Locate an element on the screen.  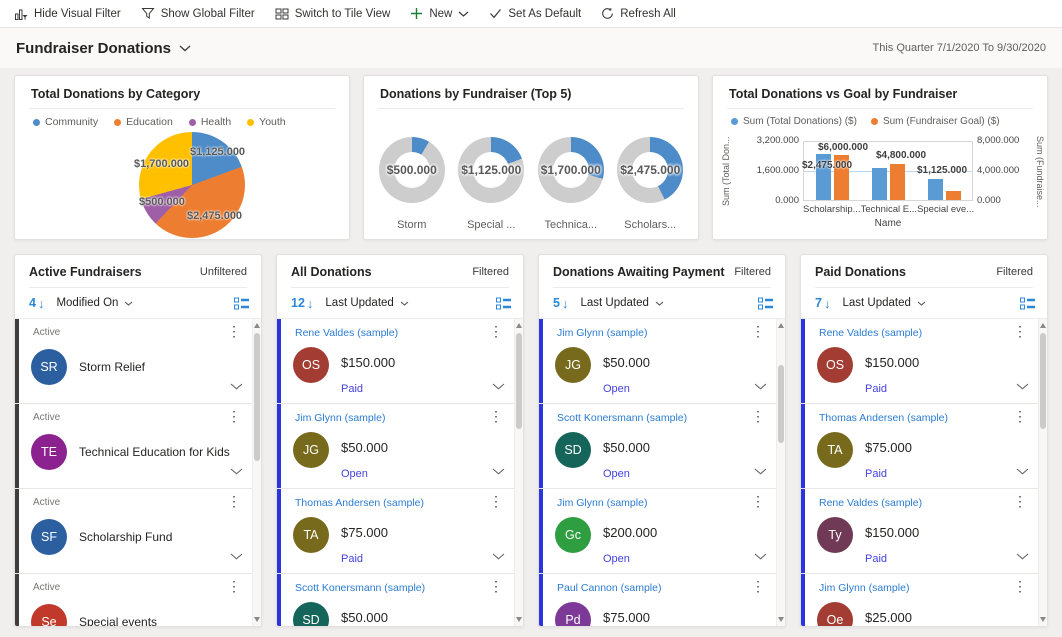
donor-name-link: Paul Cannon (sample) is located at coordinates (609, 588).